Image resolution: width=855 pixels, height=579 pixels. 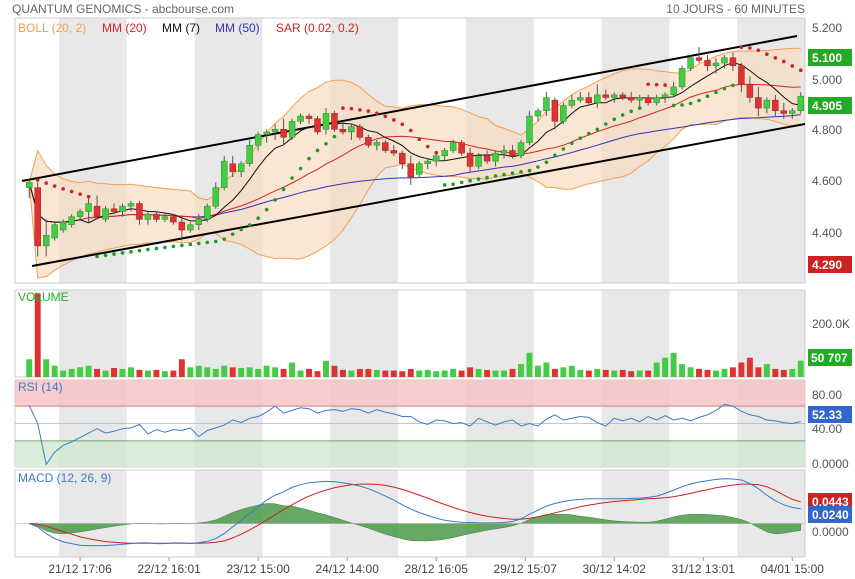 I want to click on price-tick: 4.400, so click(x=827, y=233).